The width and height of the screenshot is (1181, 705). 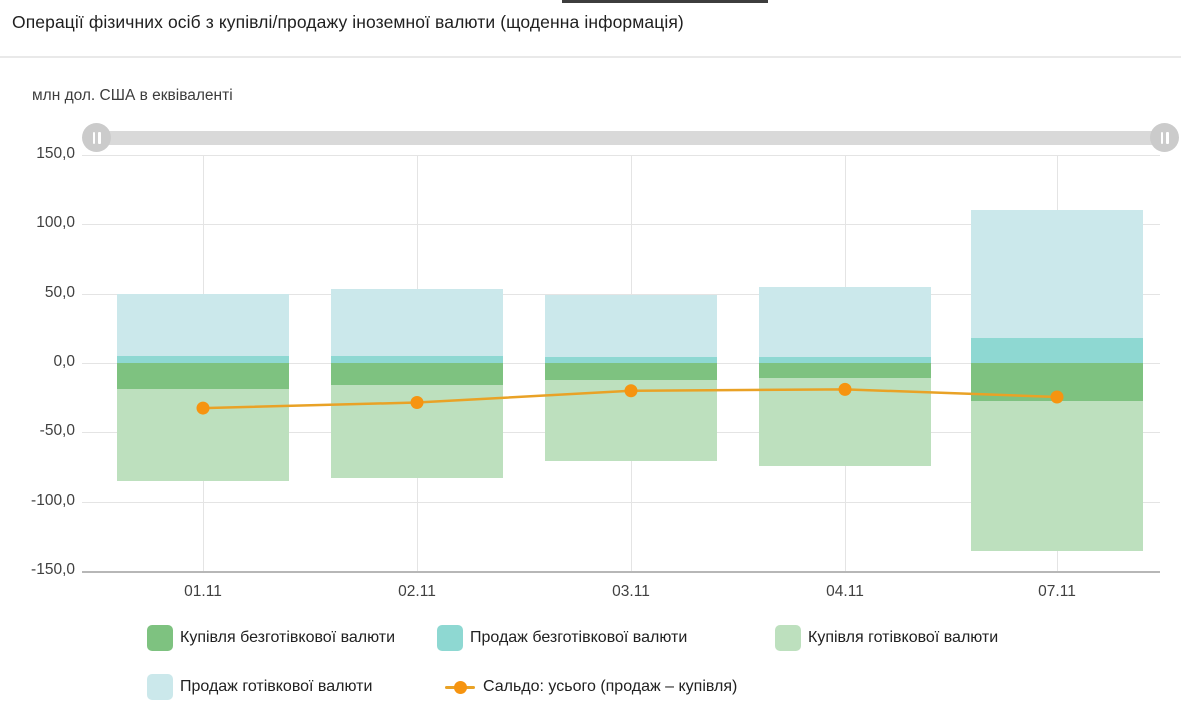 I want to click on y-axis-tick-label: 150,0, so click(x=55, y=153).